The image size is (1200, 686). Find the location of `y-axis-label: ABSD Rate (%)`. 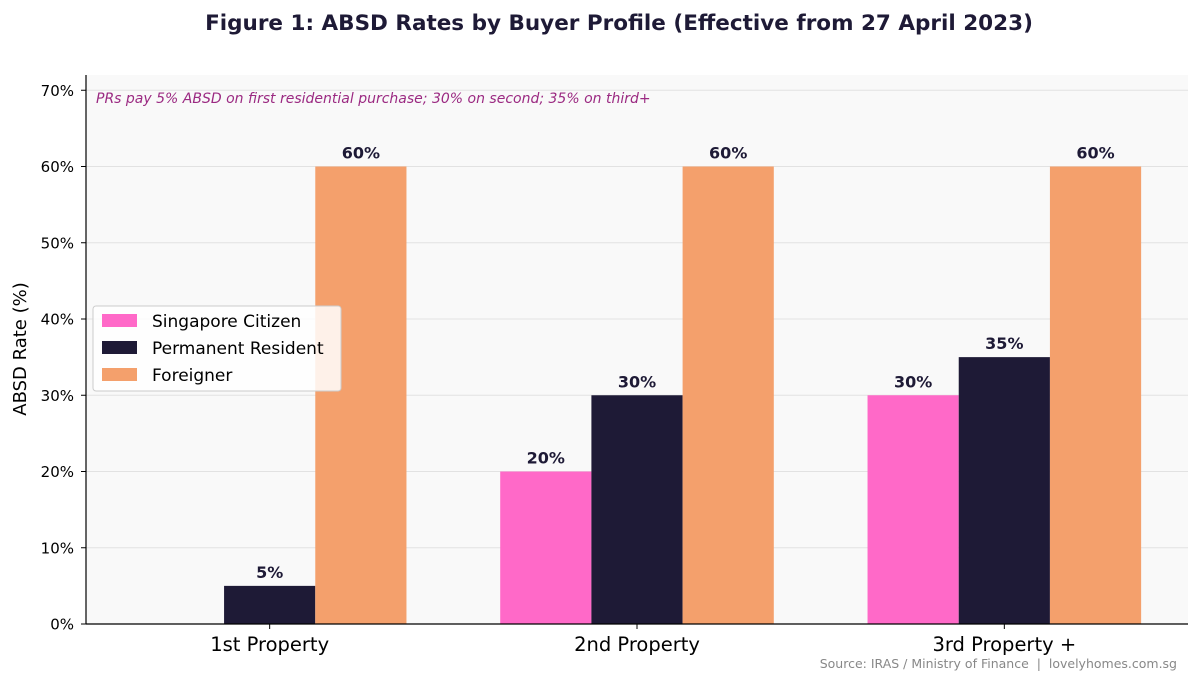

y-axis-label: ABSD Rate (%) is located at coordinates (20, 349).